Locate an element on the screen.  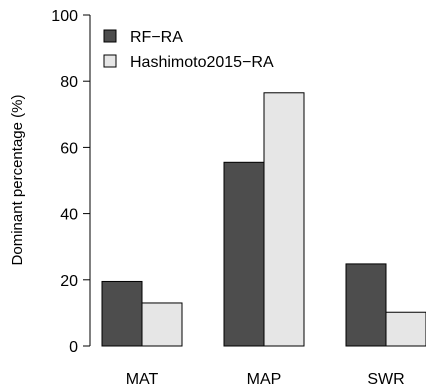
legend-label: Hashimoto2015−RA is located at coordinates (202, 62).